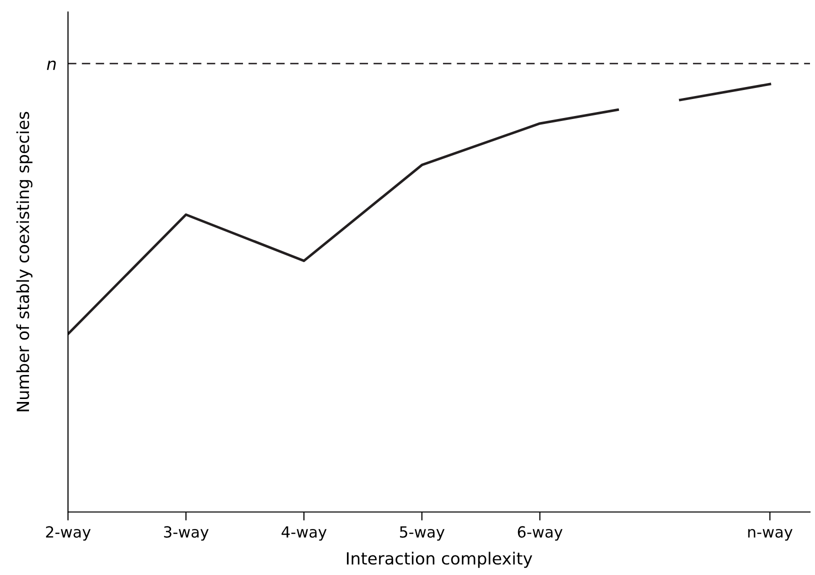 This screenshot has width=815, height=575. Describe the element at coordinates (304, 533) in the screenshot. I see `x-tick-label: 4-way` at that location.